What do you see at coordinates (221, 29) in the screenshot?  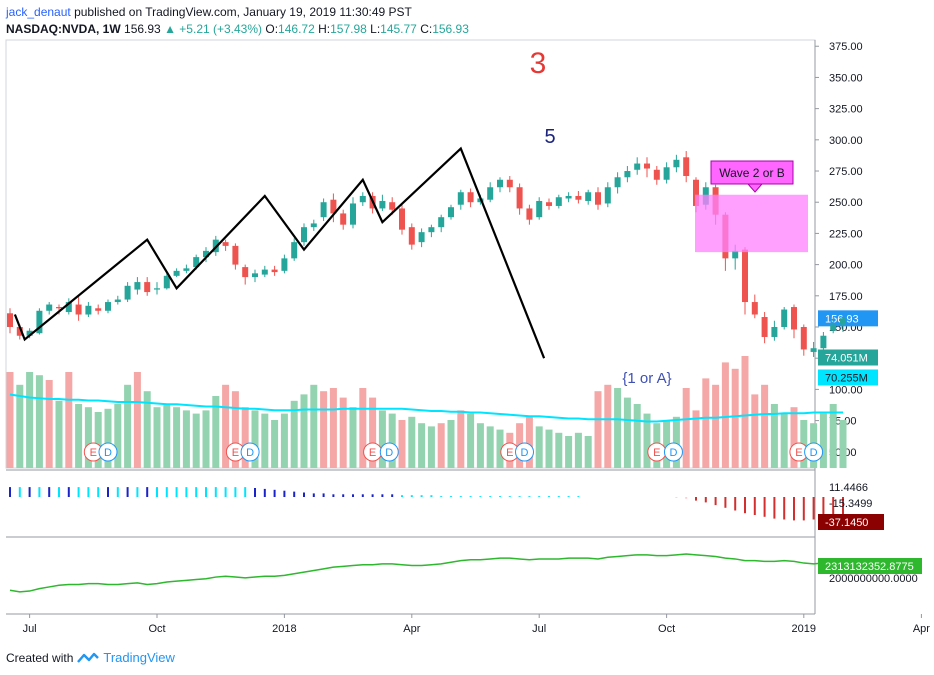 I see `price-change: +5.21 (+3.43%)` at bounding box center [221, 29].